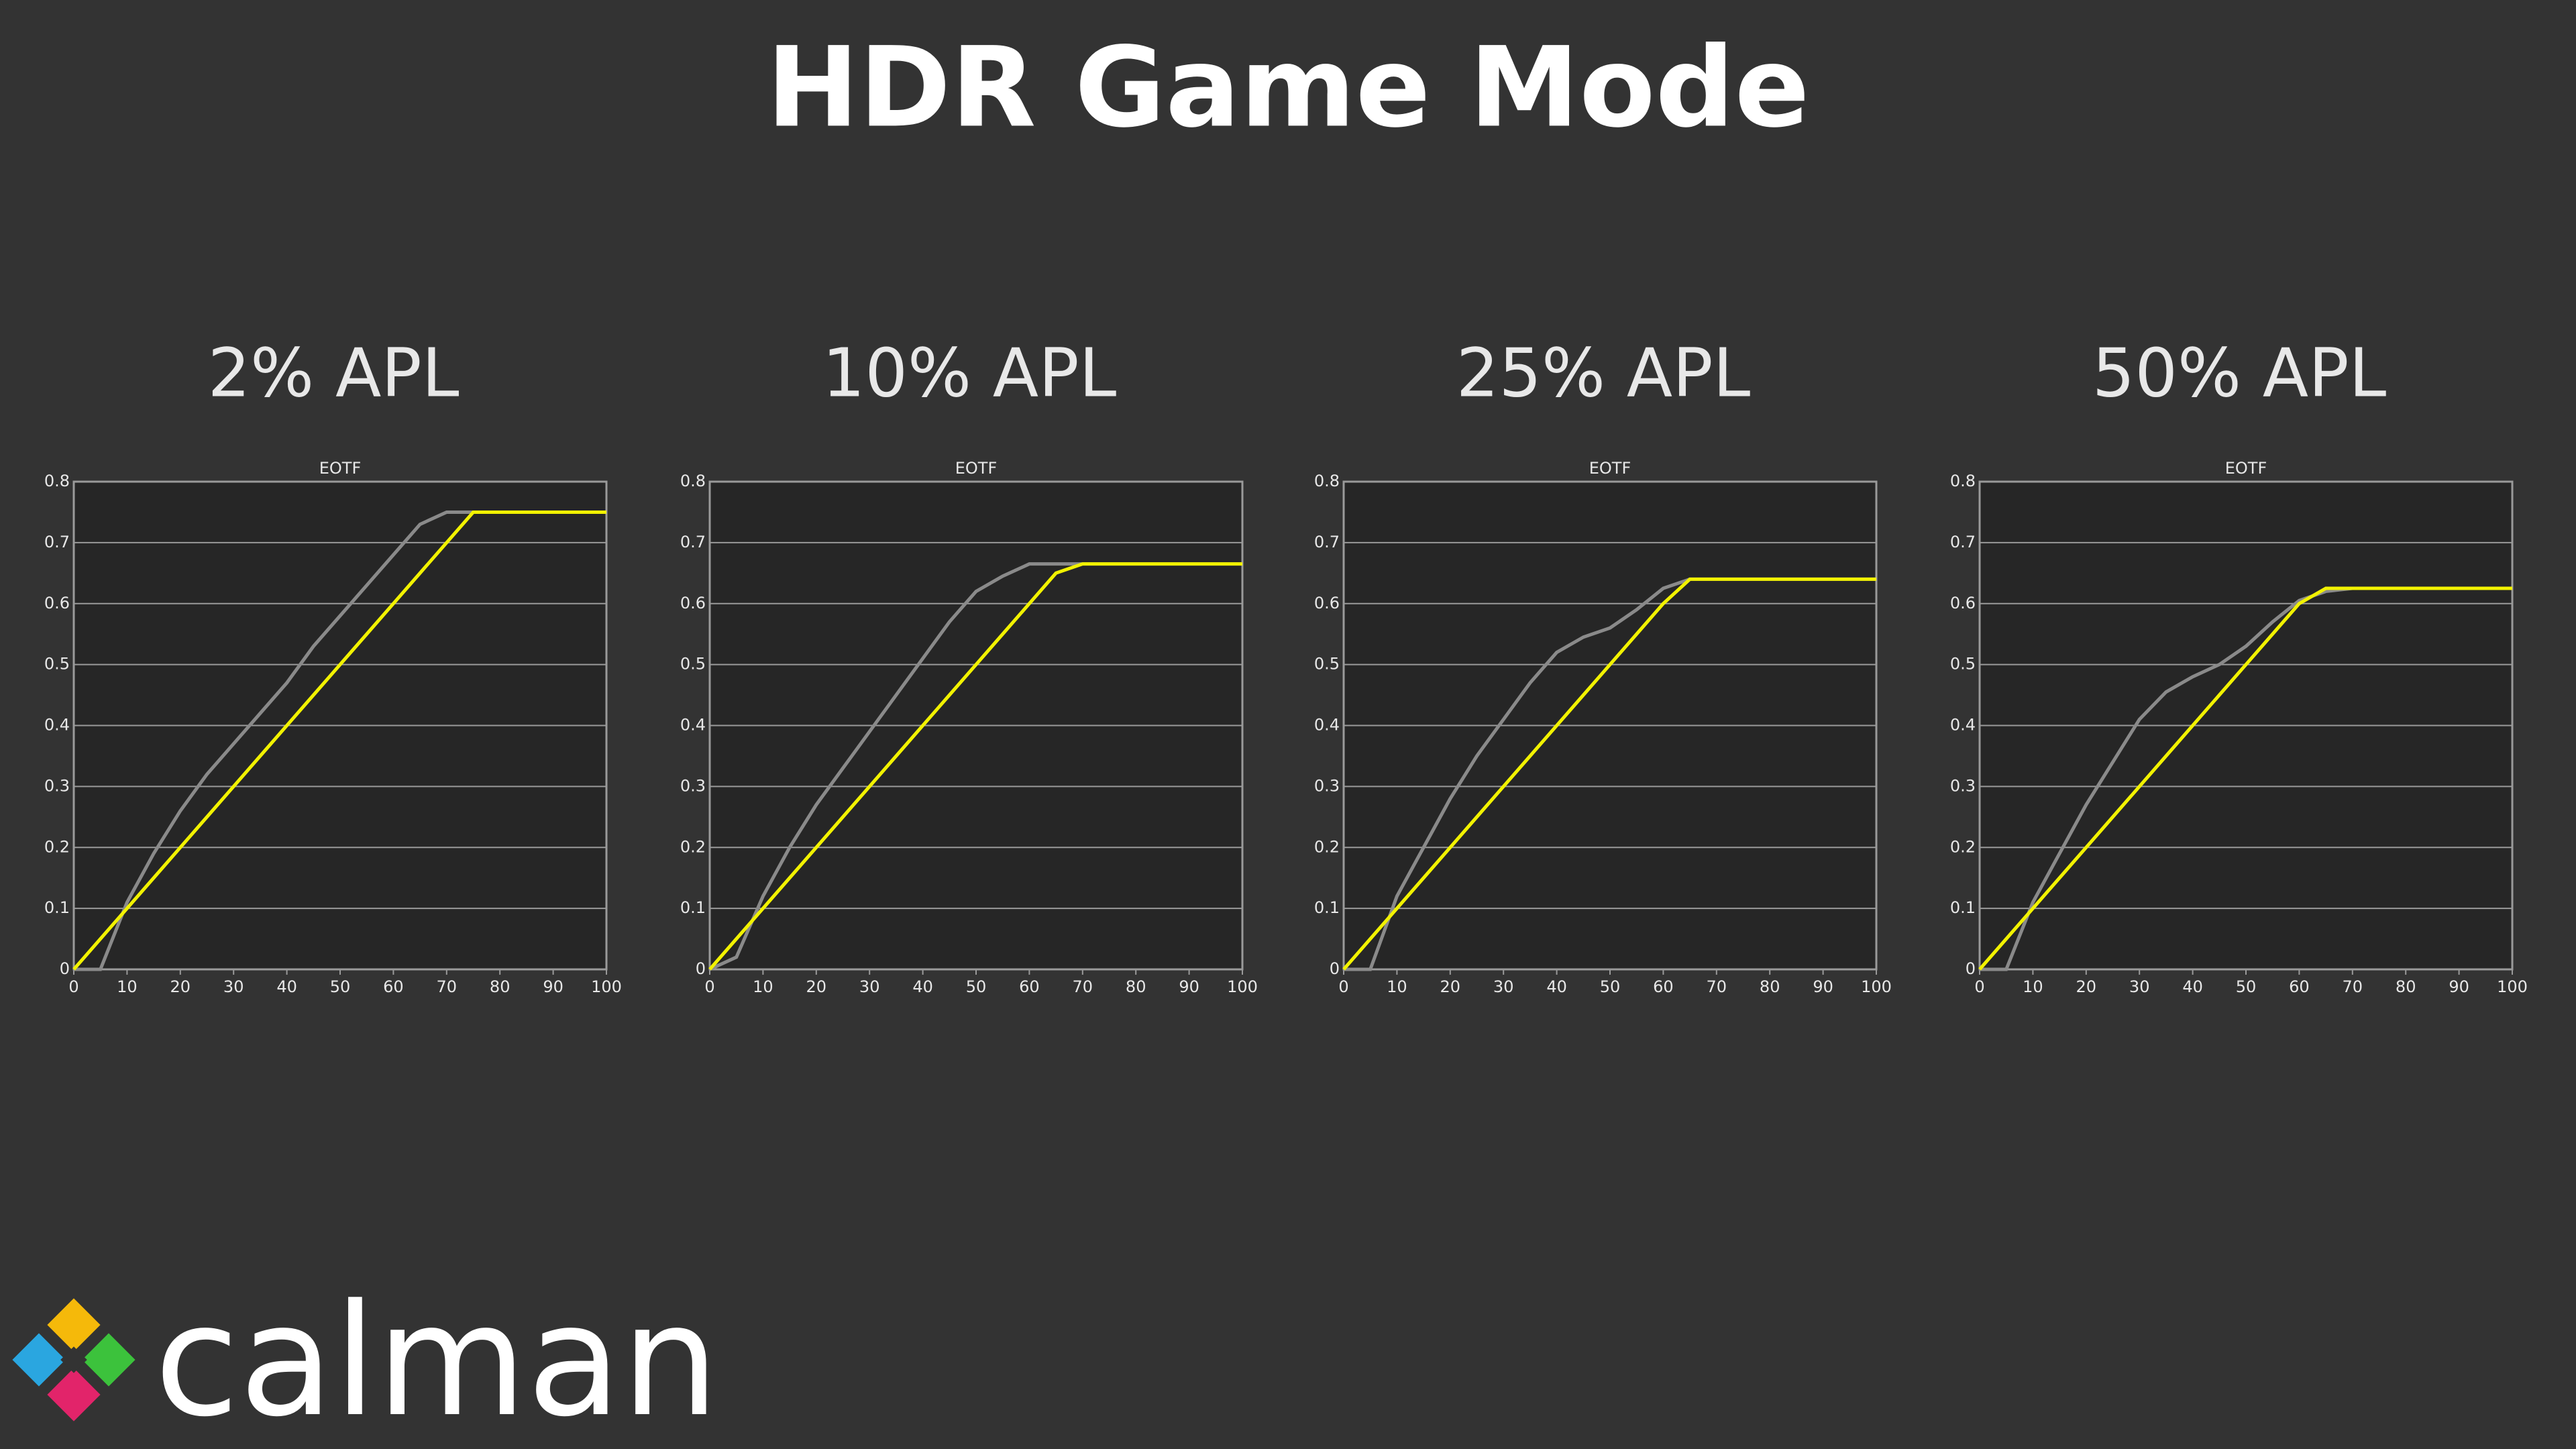  What do you see at coordinates (969, 372) in the screenshot?
I see `panel-title: 10% APL` at bounding box center [969, 372].